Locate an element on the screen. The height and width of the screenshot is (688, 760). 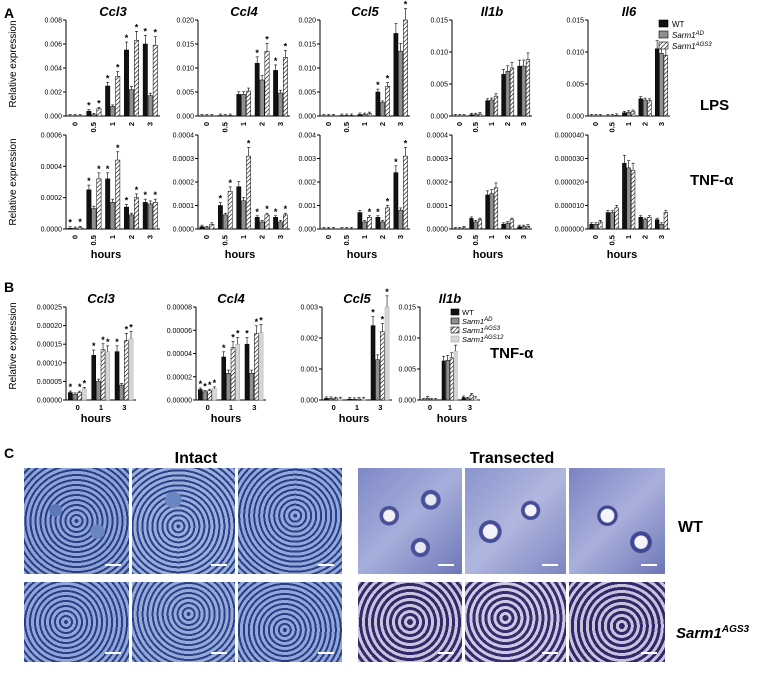
hours-label-b1: hours is located at coordinates (96, 419).